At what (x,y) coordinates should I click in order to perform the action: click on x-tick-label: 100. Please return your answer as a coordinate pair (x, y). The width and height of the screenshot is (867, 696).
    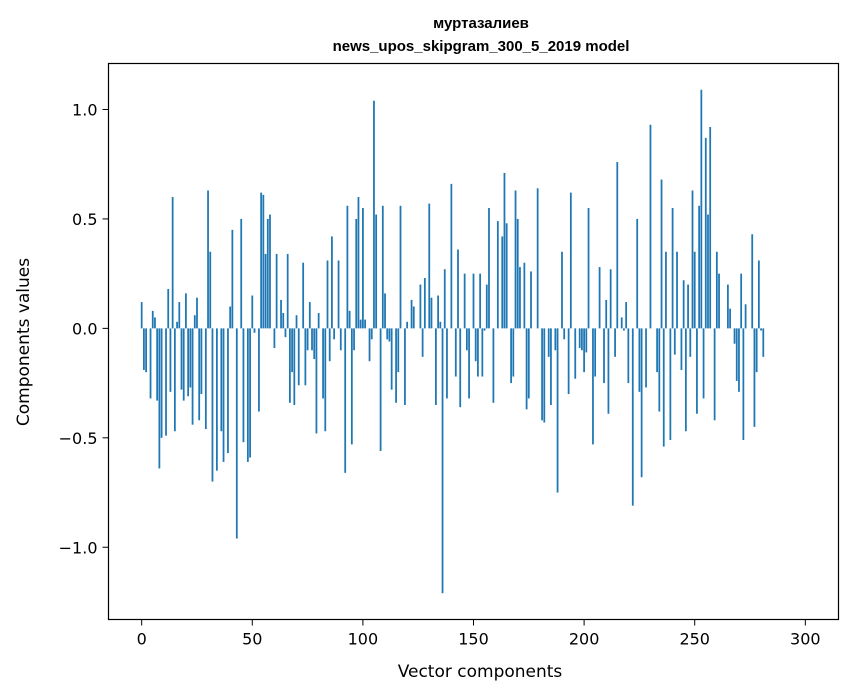
    Looking at the image, I should click on (363, 639).